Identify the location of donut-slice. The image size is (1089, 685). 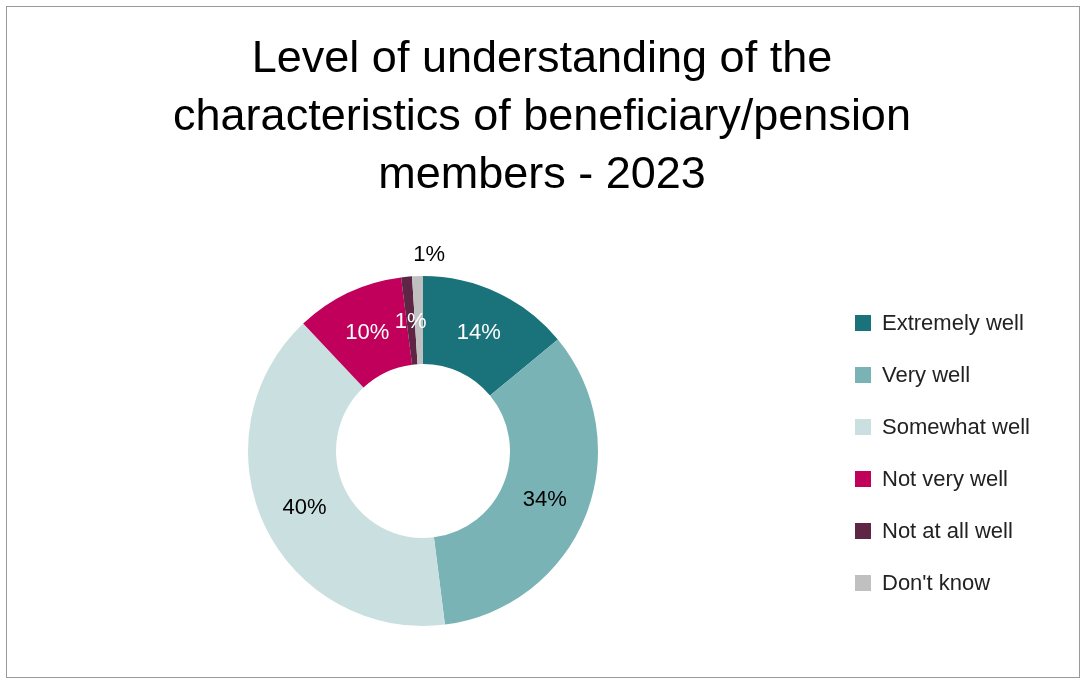
(515, 482).